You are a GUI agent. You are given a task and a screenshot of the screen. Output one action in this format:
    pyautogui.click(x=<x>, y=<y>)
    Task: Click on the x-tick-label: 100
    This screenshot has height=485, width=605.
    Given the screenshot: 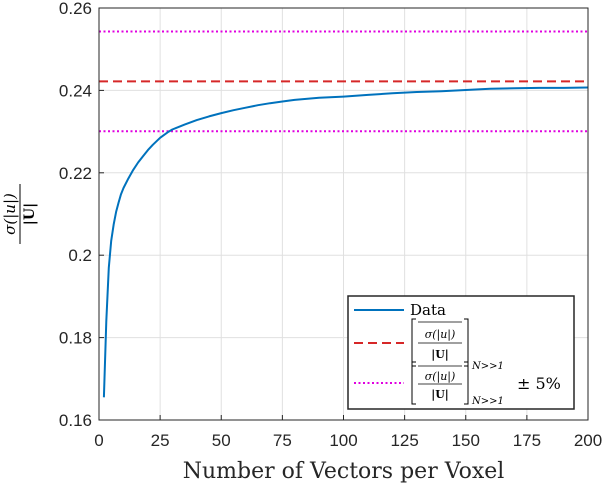 What is the action you would take?
    pyautogui.click(x=343, y=440)
    